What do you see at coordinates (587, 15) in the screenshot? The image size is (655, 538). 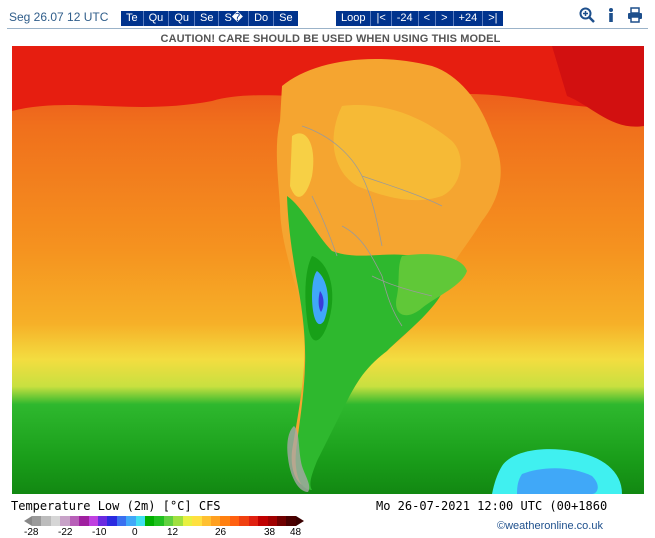 I see `zoom-icon` at bounding box center [587, 15].